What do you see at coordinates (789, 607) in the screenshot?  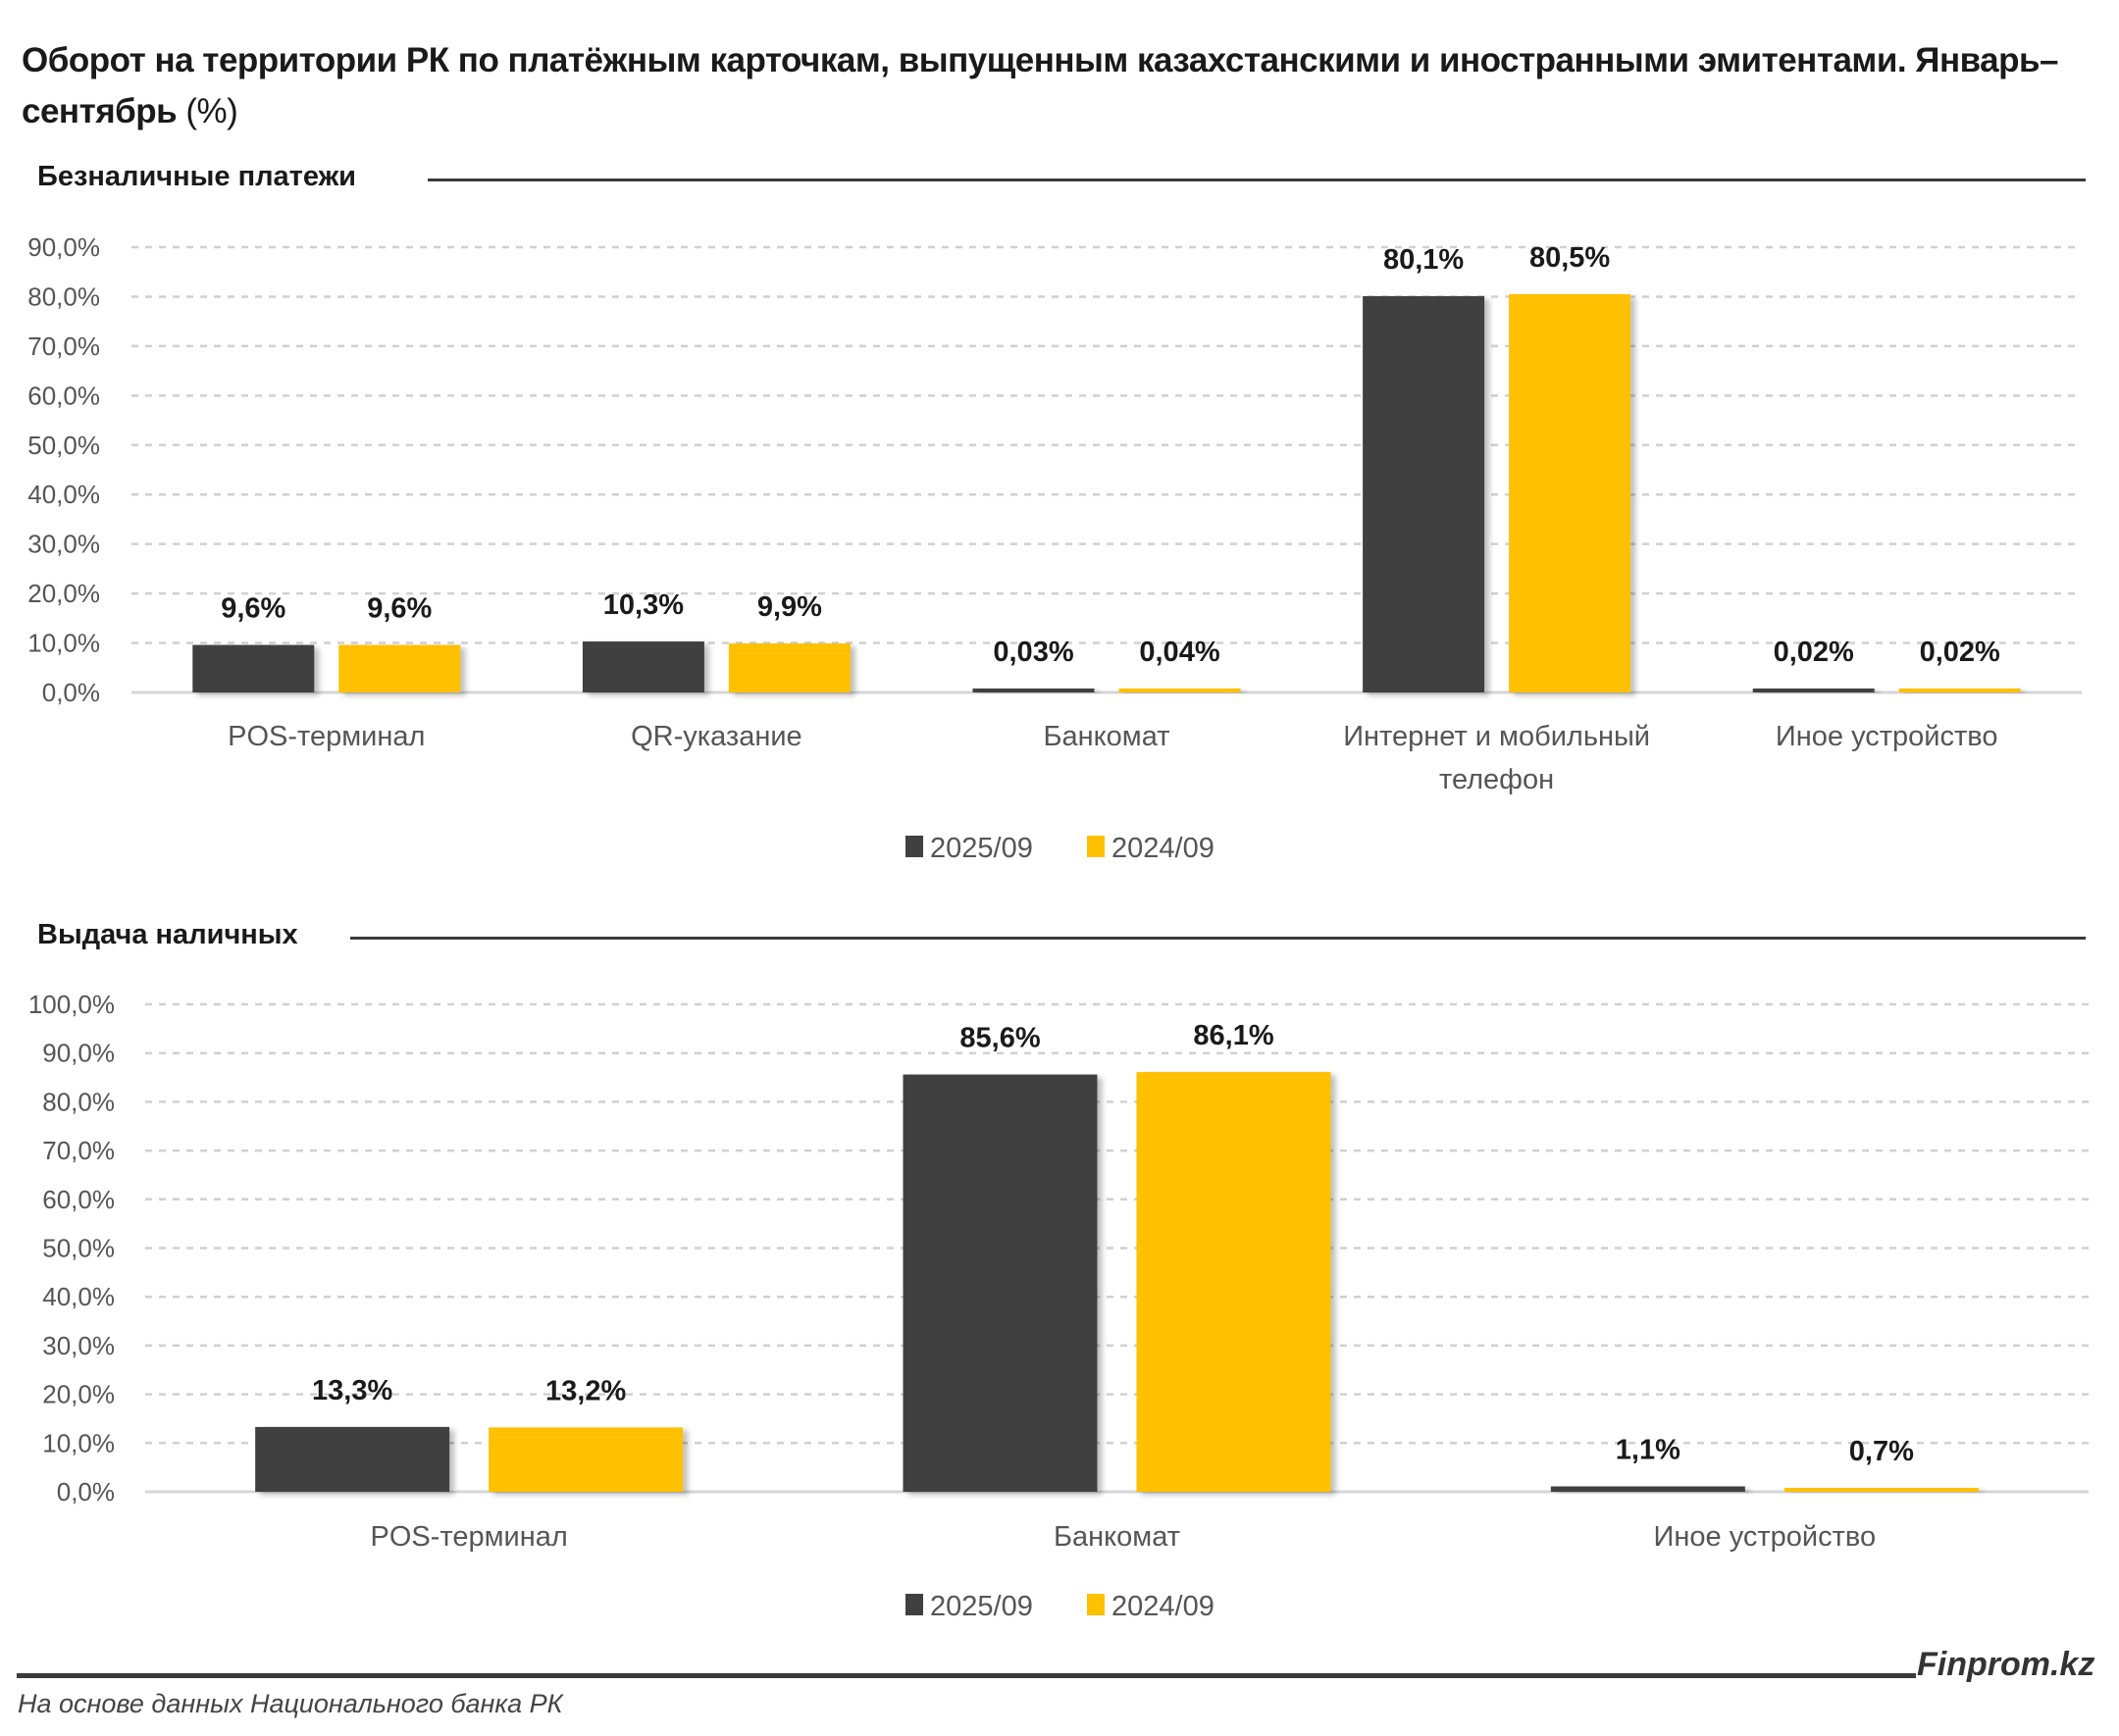 I see `data-label: 9,9%` at bounding box center [789, 607].